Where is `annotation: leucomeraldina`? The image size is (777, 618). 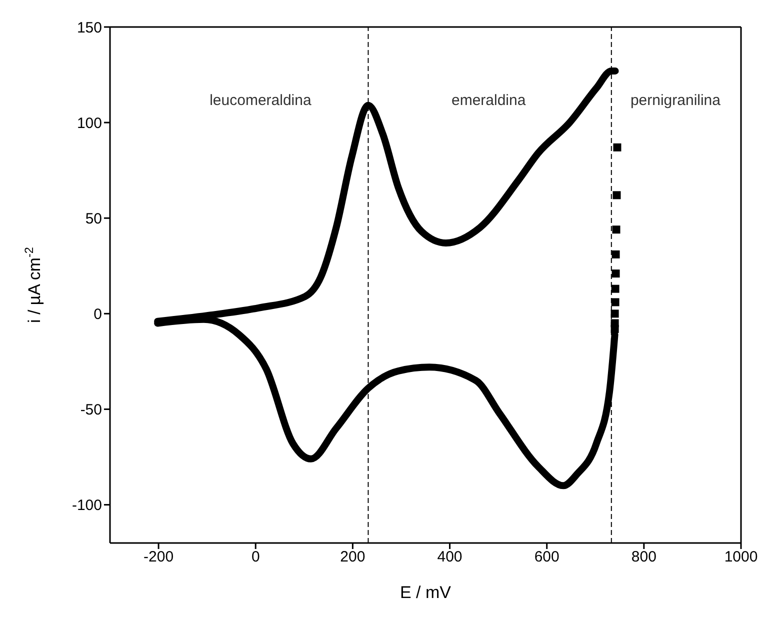
annotation: leucomeraldina is located at coordinates (261, 100).